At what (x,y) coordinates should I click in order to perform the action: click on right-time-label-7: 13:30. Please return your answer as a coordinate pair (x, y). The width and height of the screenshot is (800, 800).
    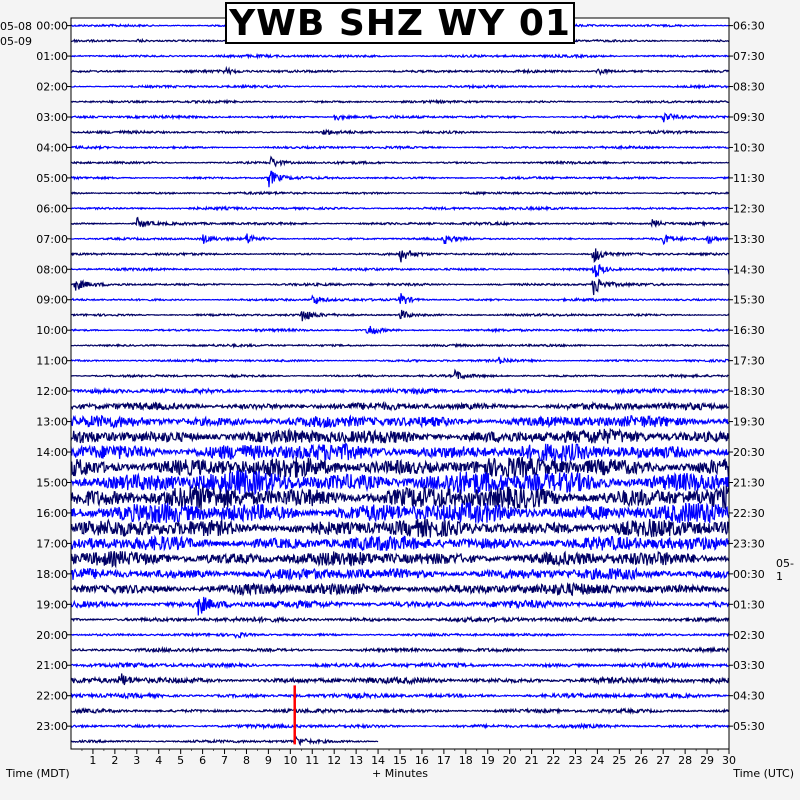
    Looking at the image, I should click on (749, 239).